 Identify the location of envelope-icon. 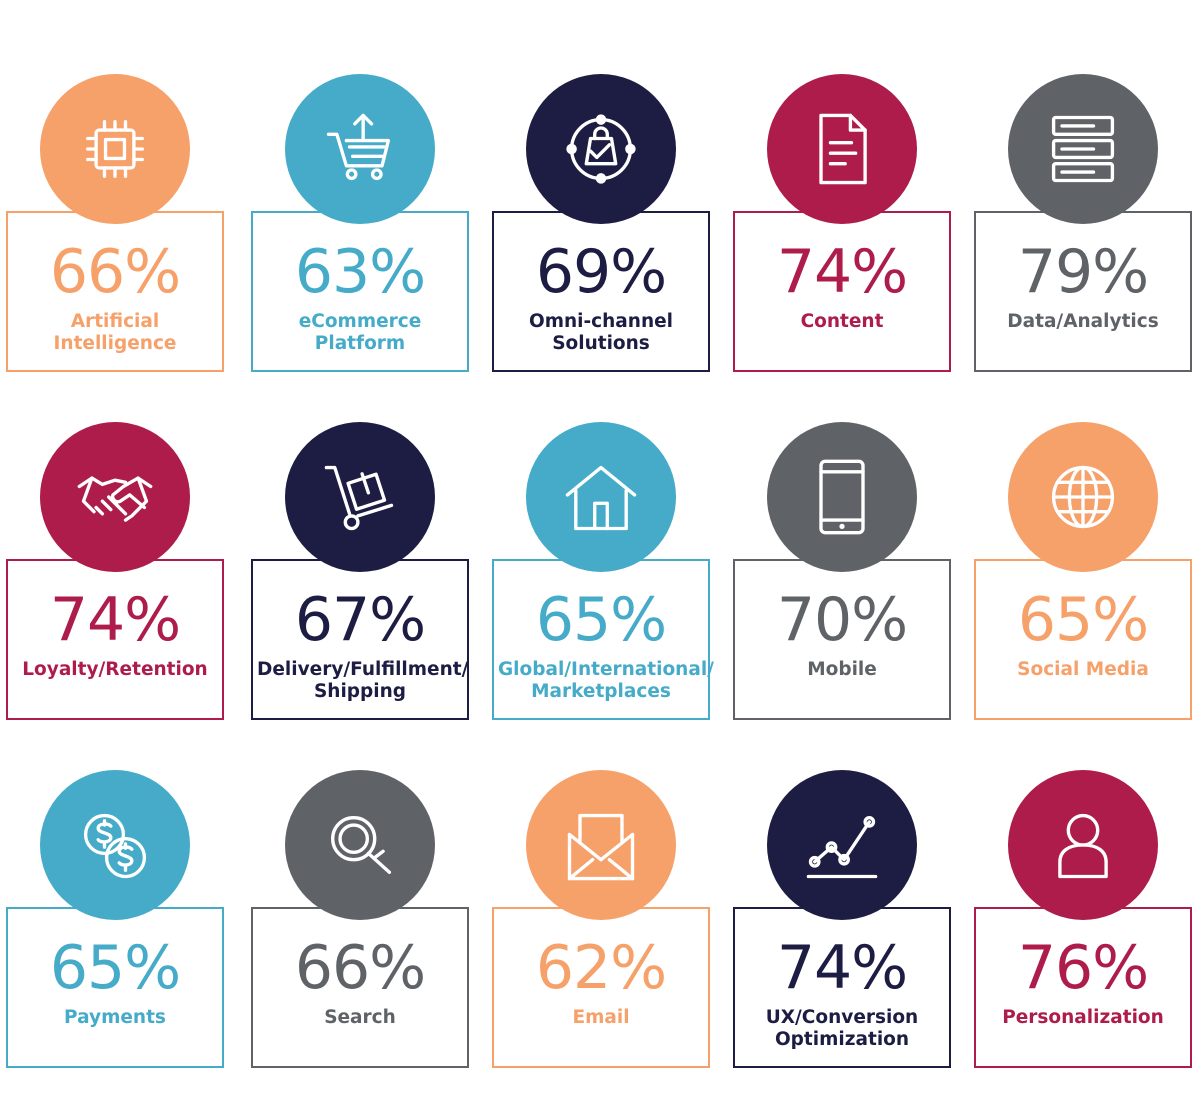
(601, 845).